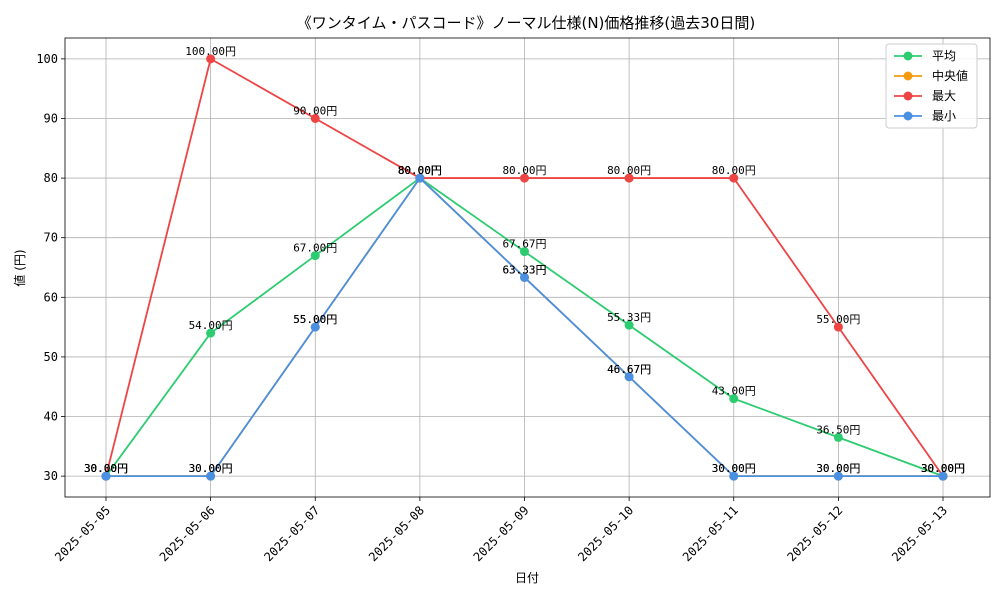  I want to click on data-label: 100.00円, so click(210, 51).